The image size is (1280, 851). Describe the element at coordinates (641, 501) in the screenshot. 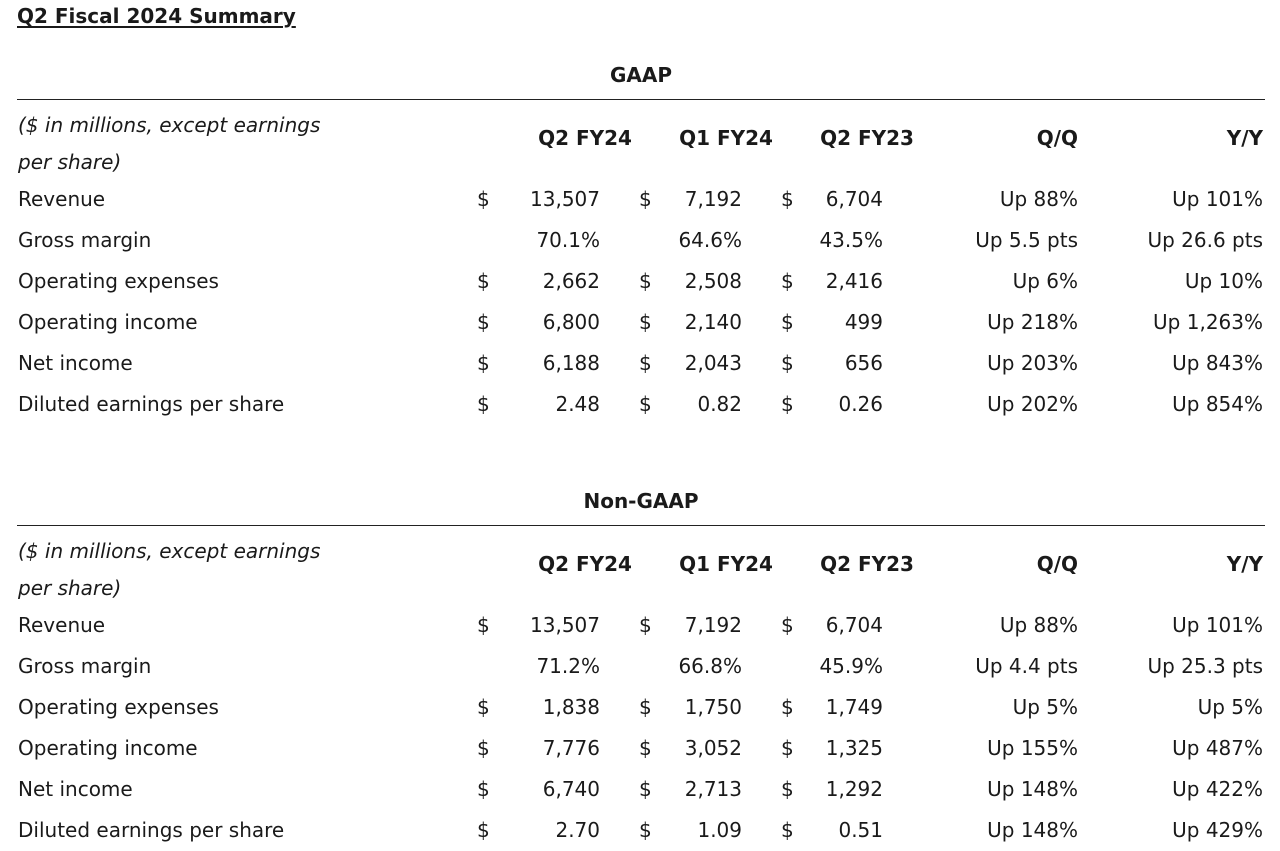

I see `section-title: Non-GAAP` at that location.